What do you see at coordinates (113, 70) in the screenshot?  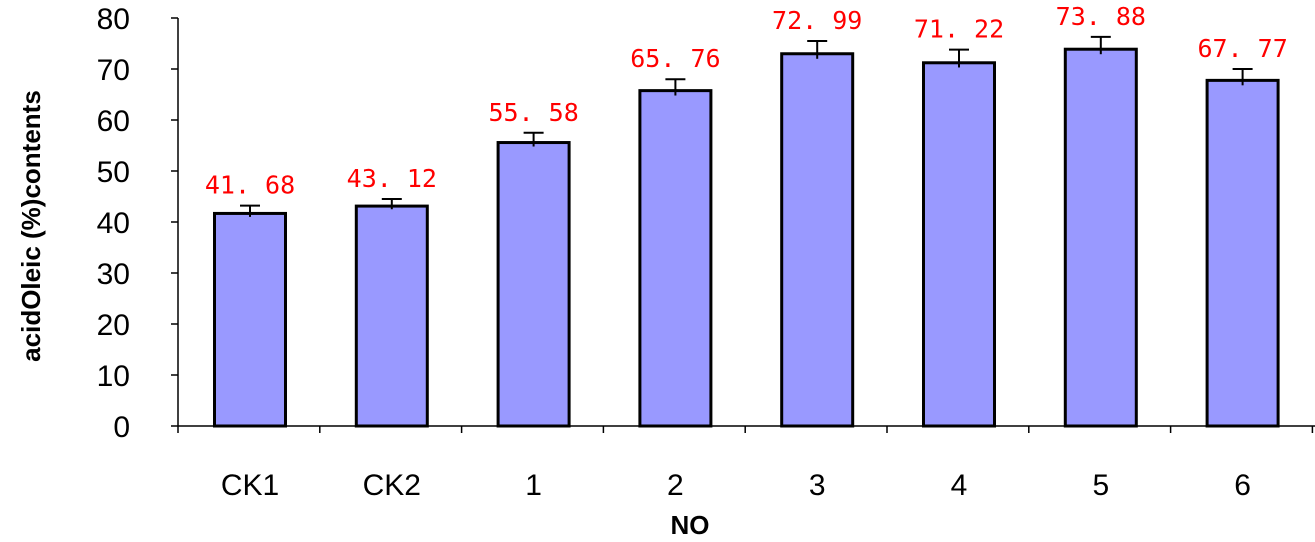 I see `y-tick-label: 70` at bounding box center [113, 70].